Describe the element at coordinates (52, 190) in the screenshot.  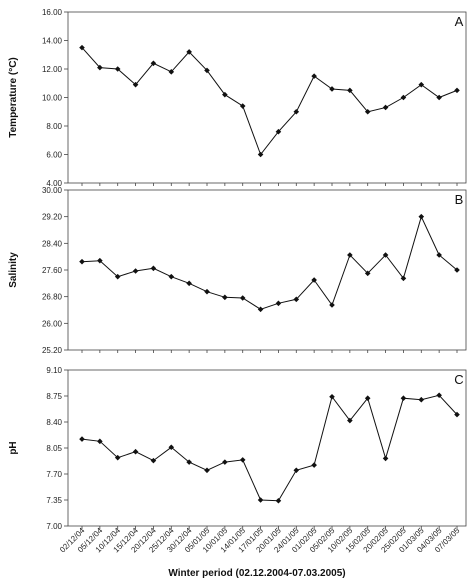
I see `y-tick-label: 30.00` at that location.